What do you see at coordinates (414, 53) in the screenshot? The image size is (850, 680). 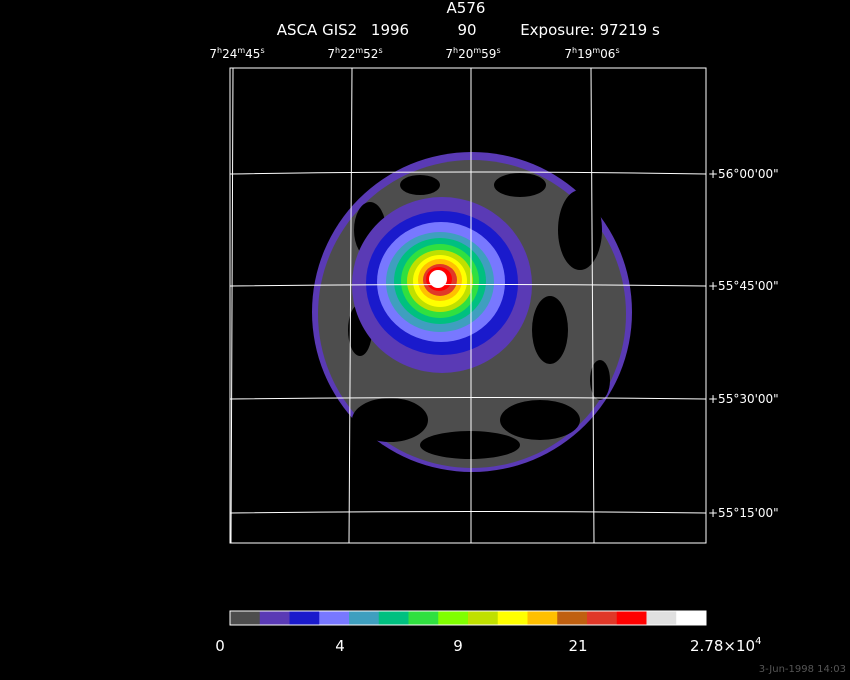 I see `ra-labels: 7h24m45s 7h22m52s 7h20m59s 7h19m06s` at bounding box center [414, 53].